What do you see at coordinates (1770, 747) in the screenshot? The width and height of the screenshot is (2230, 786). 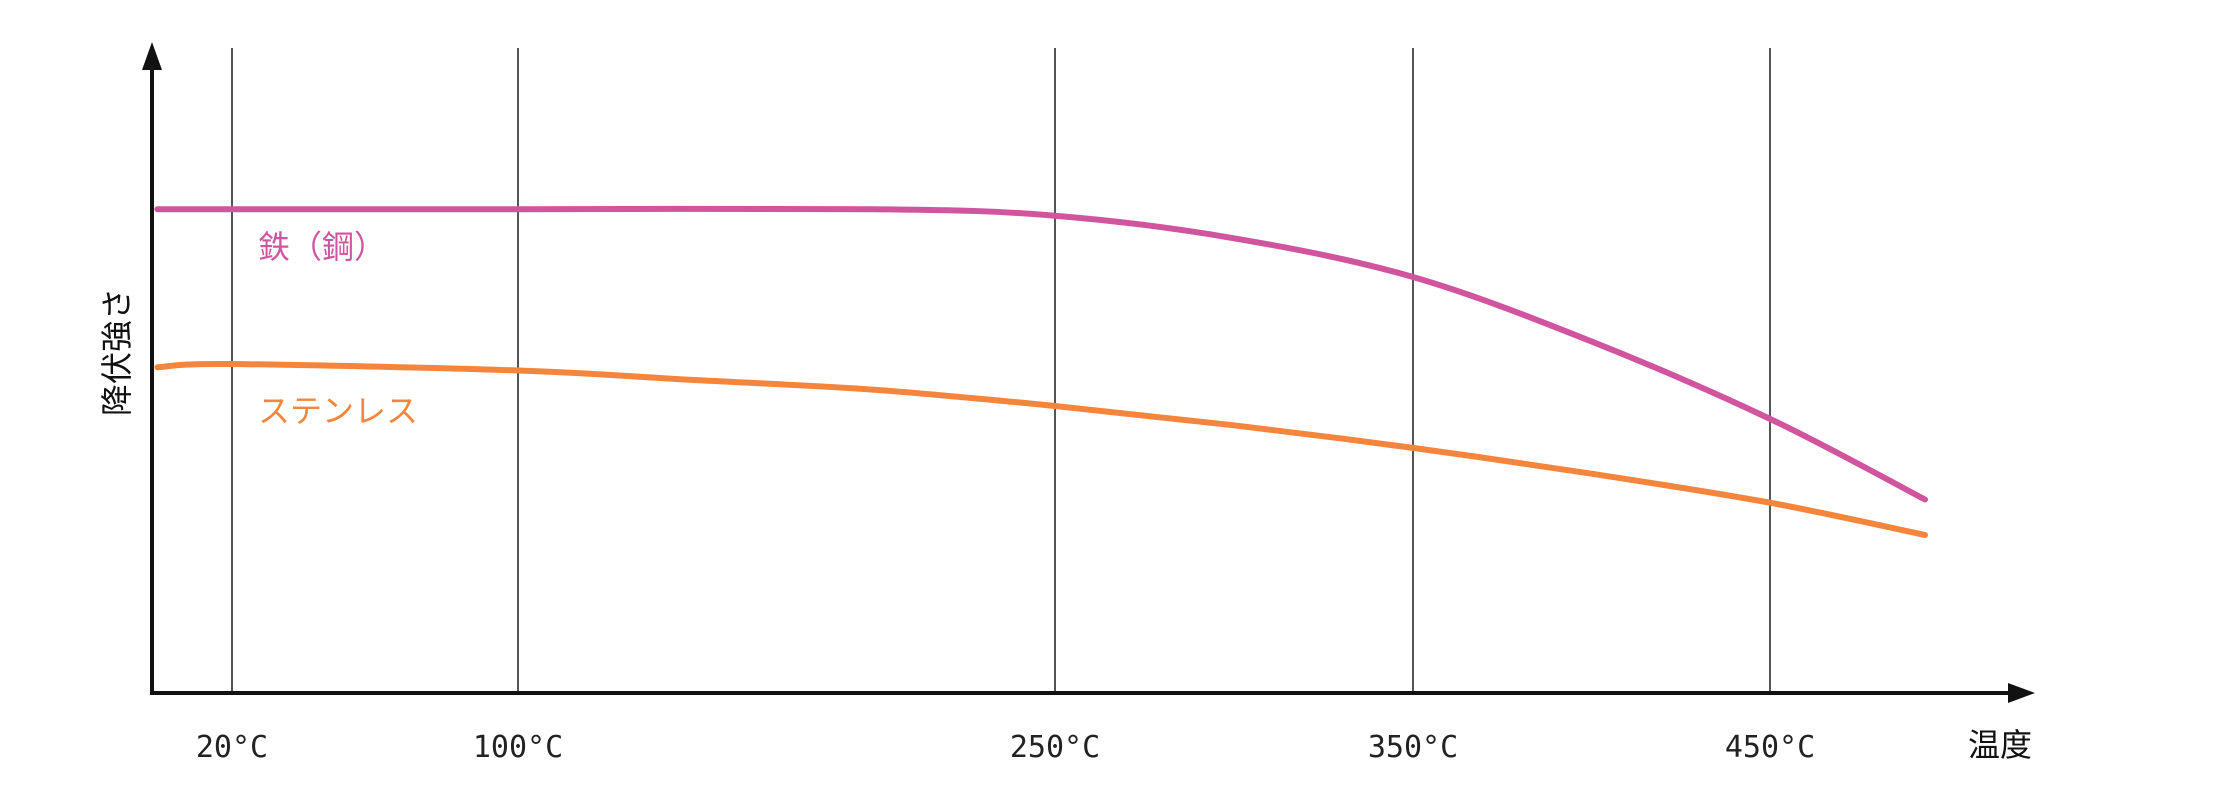 I see `x-tick-label-450: 450°C` at bounding box center [1770, 747].